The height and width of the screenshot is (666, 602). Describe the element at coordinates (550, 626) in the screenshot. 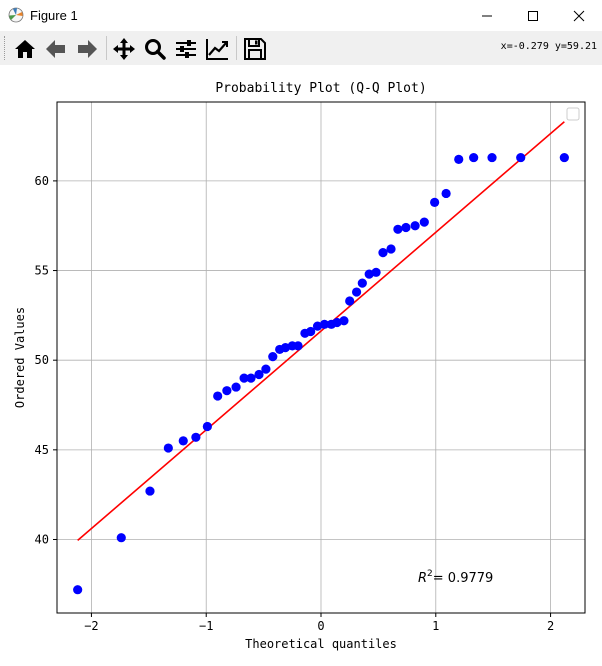

I see `x-tick-label: 2` at that location.